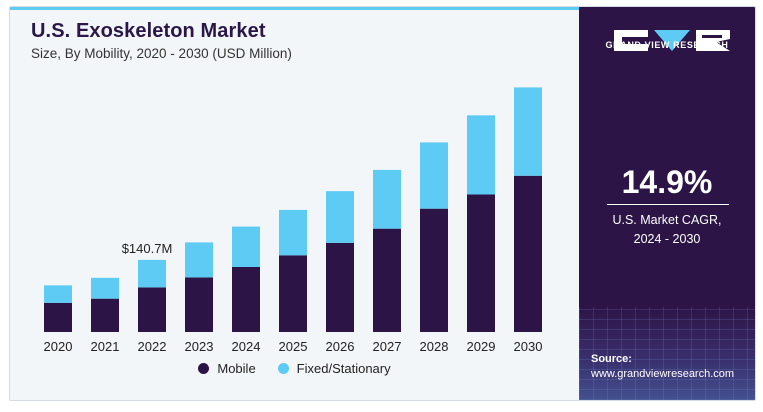 The height and width of the screenshot is (412, 763). I want to click on bar-fixed-stationary-2026, so click(340, 217).